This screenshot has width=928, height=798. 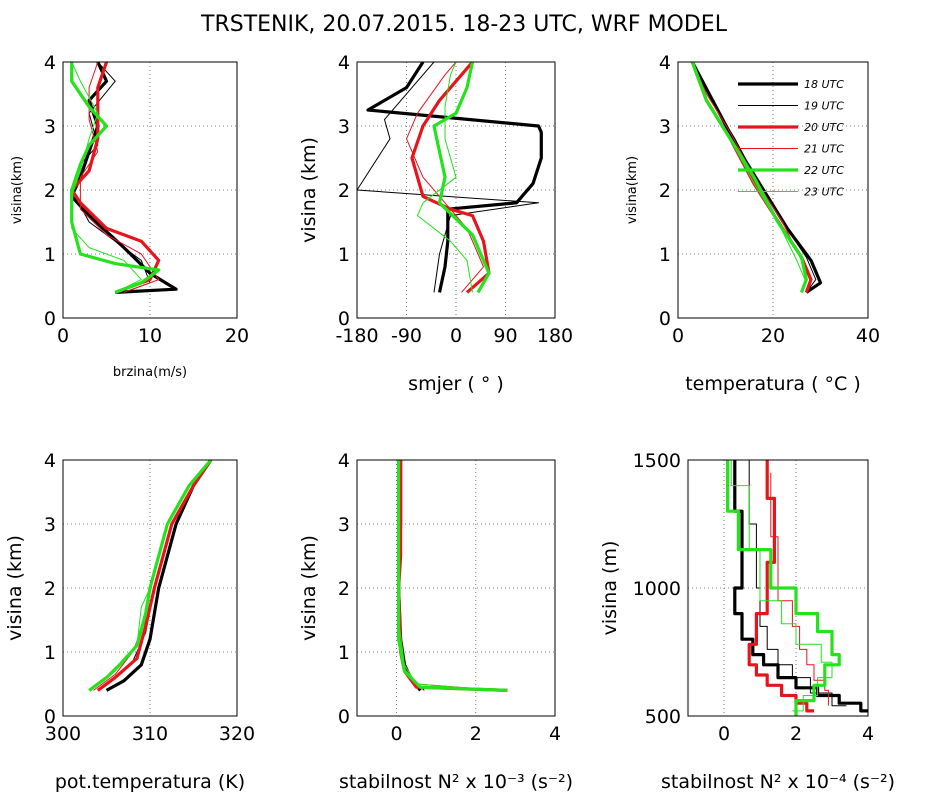 What do you see at coordinates (63, 734) in the screenshot?
I see `x-tick-label: 300` at bounding box center [63, 734].